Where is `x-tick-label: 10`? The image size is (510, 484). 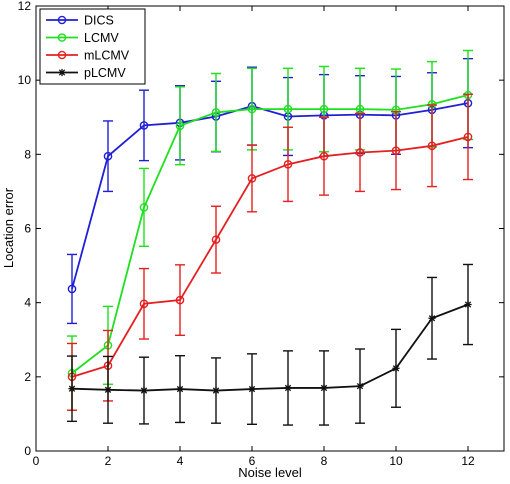 x-tick-label: 10 is located at coordinates (396, 461).